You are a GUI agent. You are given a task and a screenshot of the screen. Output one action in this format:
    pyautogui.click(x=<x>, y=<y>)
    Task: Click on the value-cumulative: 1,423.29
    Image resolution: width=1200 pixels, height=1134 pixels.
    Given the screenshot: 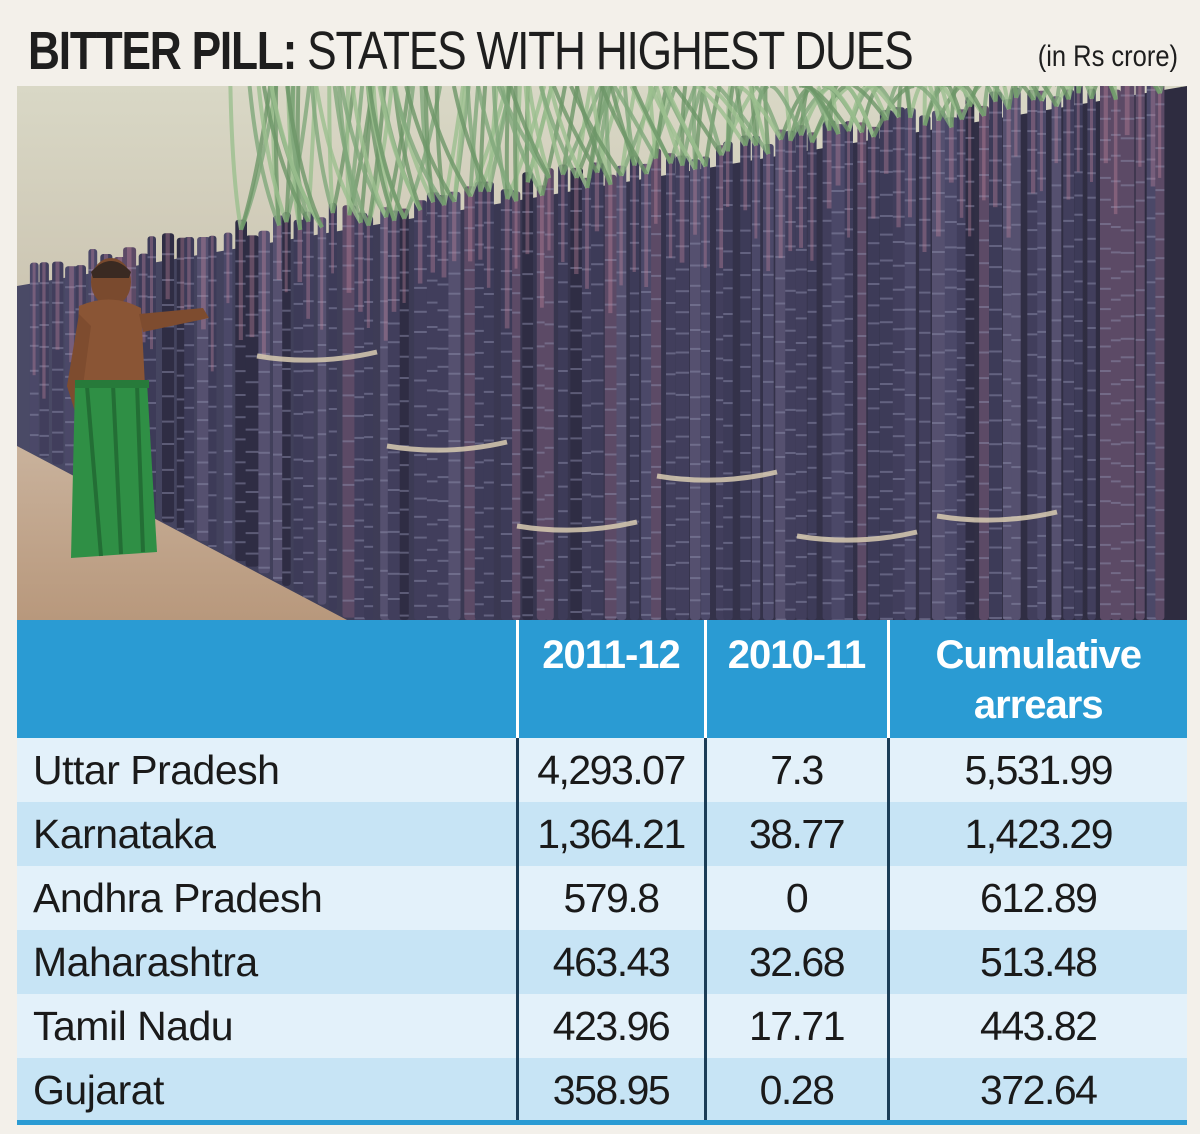 What is the action you would take?
    pyautogui.click(x=1036, y=834)
    